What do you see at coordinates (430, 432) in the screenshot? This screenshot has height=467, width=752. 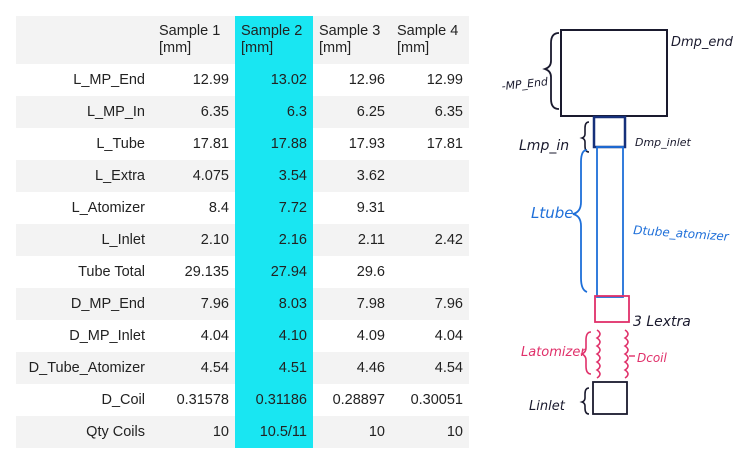 I see `cell-sample-4: 10` at bounding box center [430, 432].